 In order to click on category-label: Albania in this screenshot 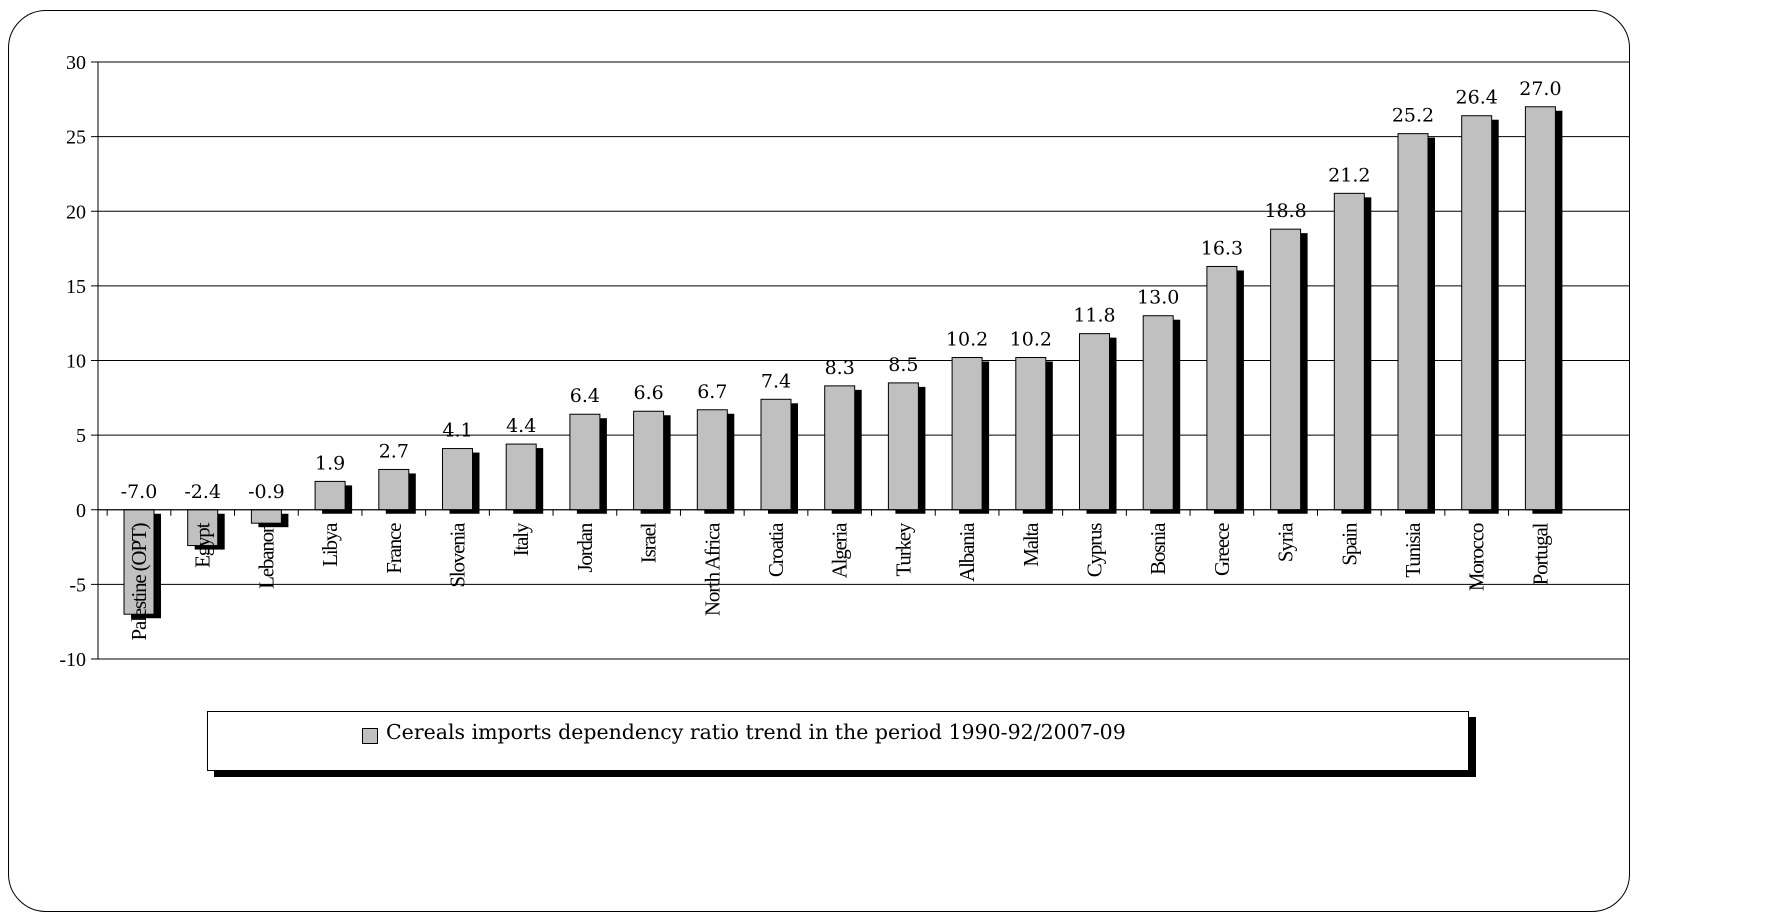, I will do `click(967, 552)`.